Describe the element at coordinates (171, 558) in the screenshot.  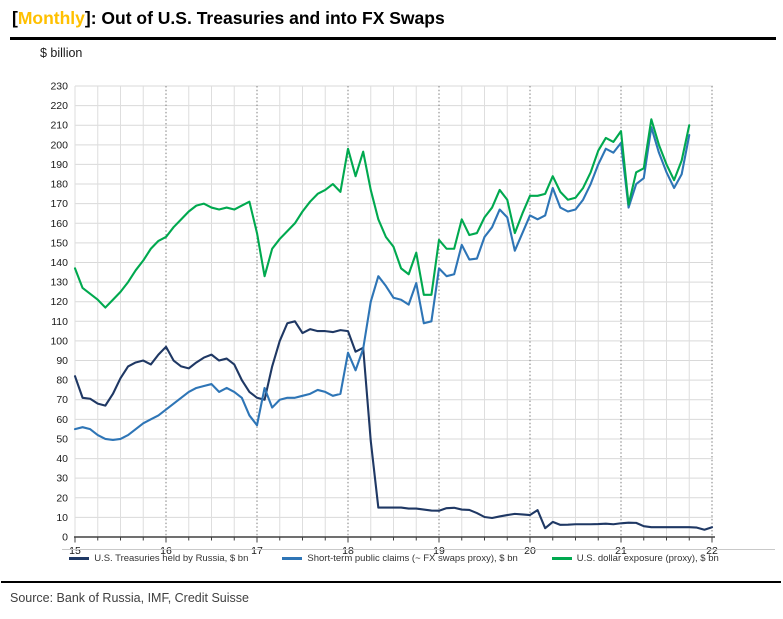
I see `legend-label: U.S. Treasuries held by Russia, $ bn` at that location.